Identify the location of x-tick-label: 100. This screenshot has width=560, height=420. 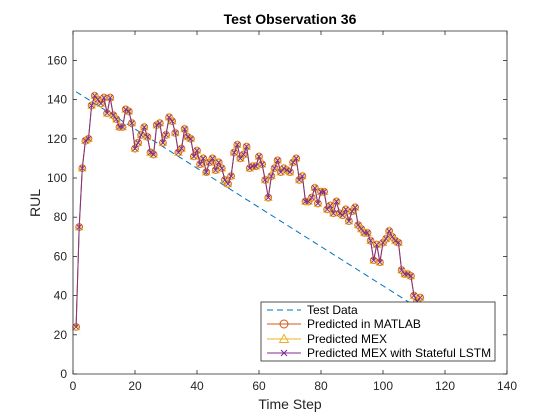
(383, 386).